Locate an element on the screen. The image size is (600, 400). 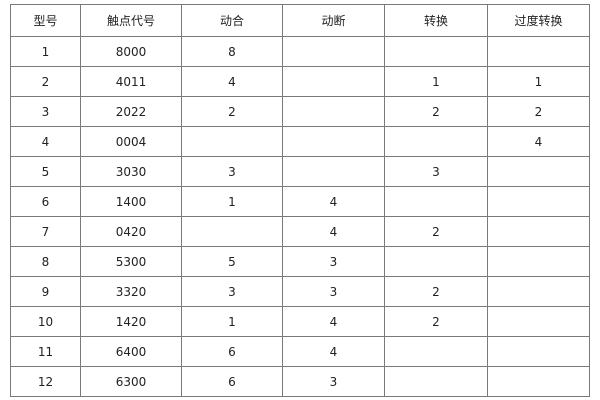
header-transition-changeover: 过度转换 is located at coordinates (538, 20).